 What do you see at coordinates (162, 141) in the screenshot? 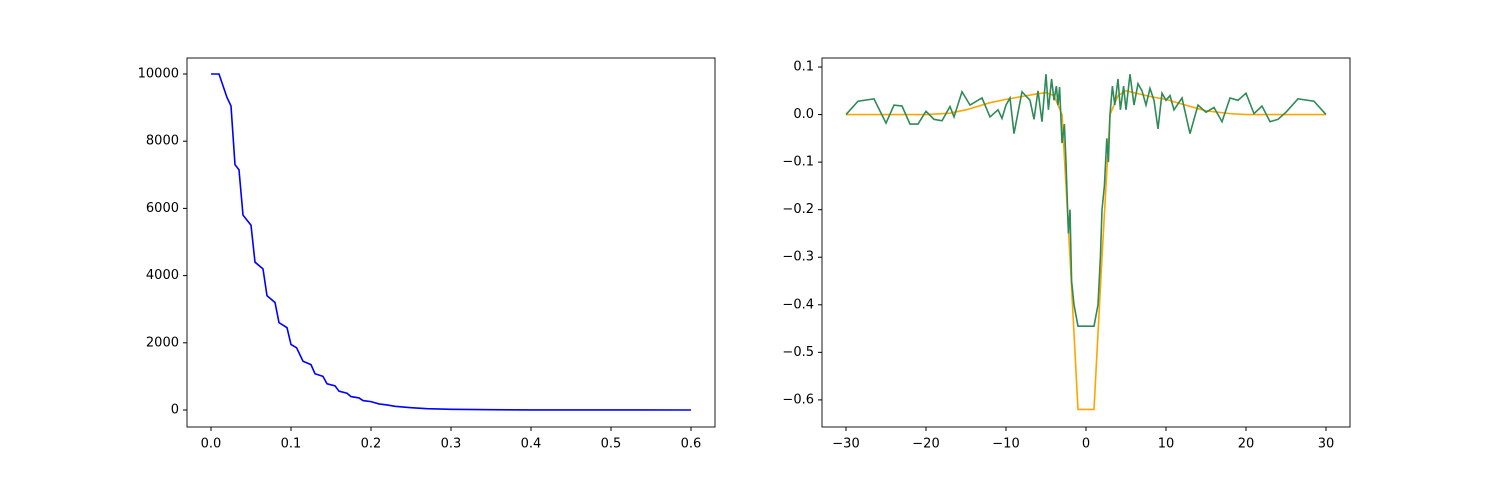
I see `y-tick-label: 8000` at bounding box center [162, 141].